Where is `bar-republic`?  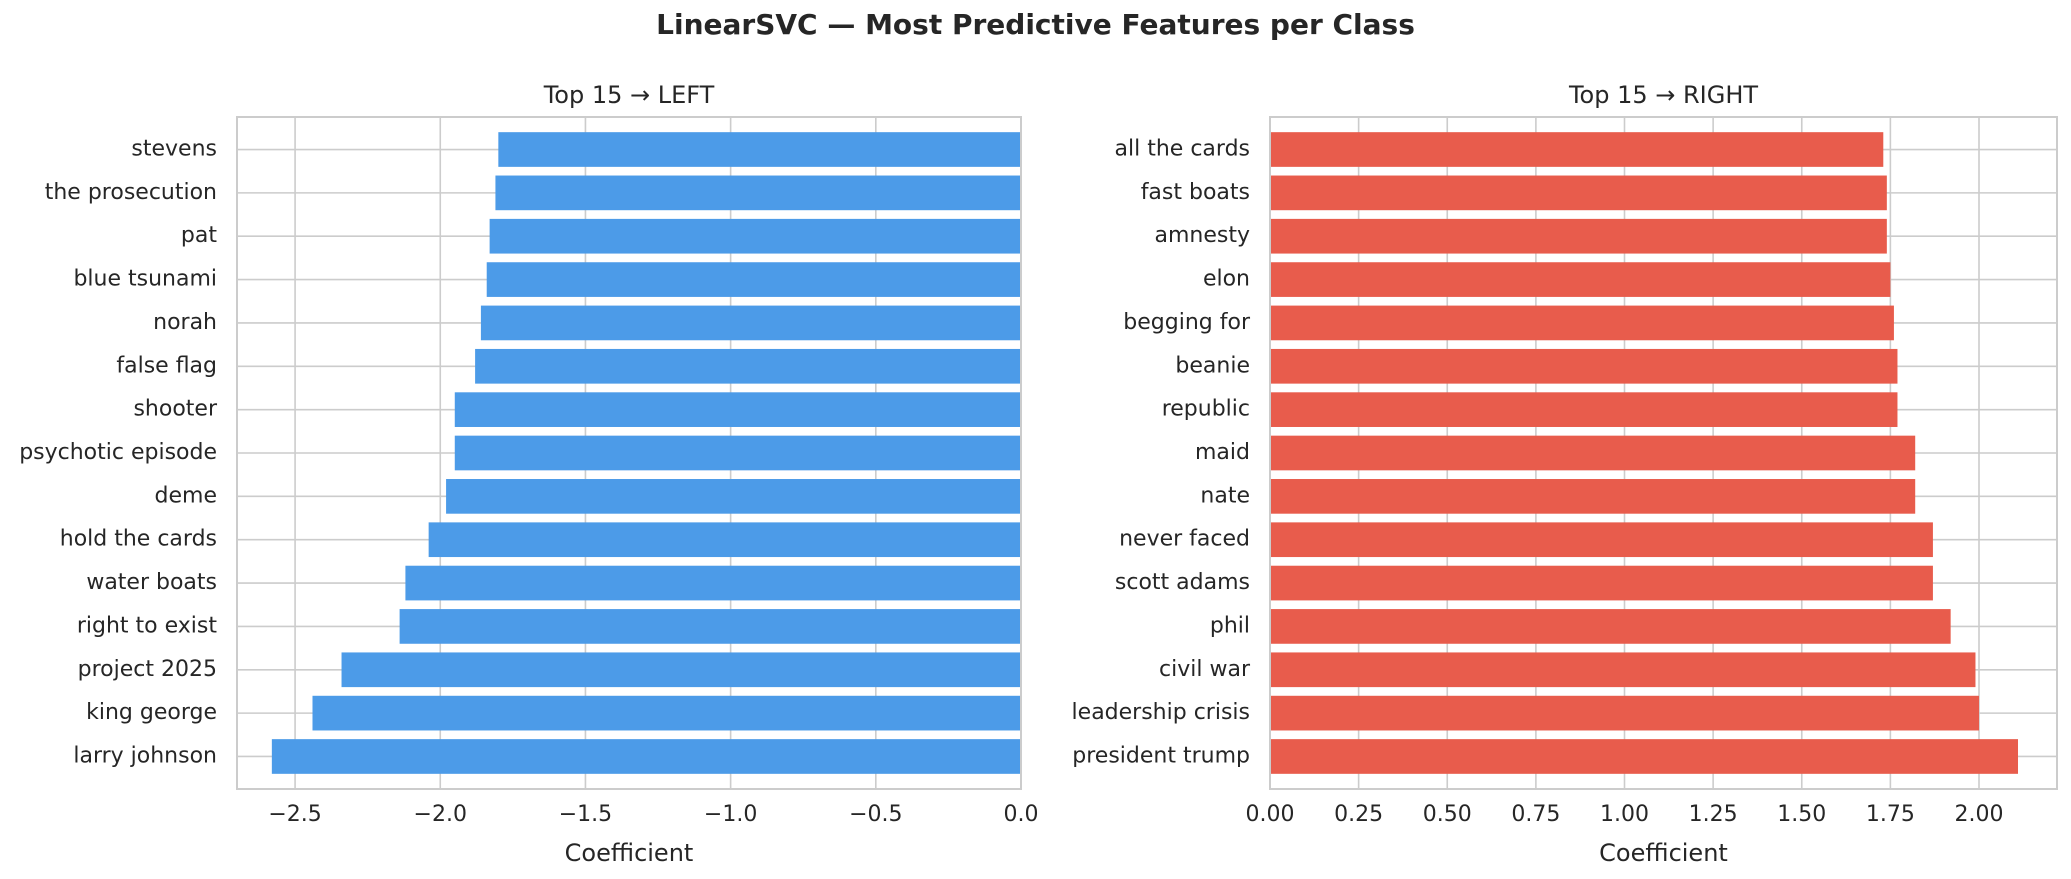
bar-republic is located at coordinates (1584, 409).